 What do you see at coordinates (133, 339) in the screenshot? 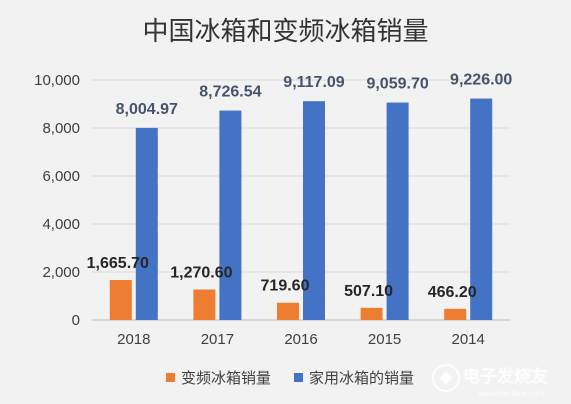
I see `x-tick-label: 2018` at bounding box center [133, 339].